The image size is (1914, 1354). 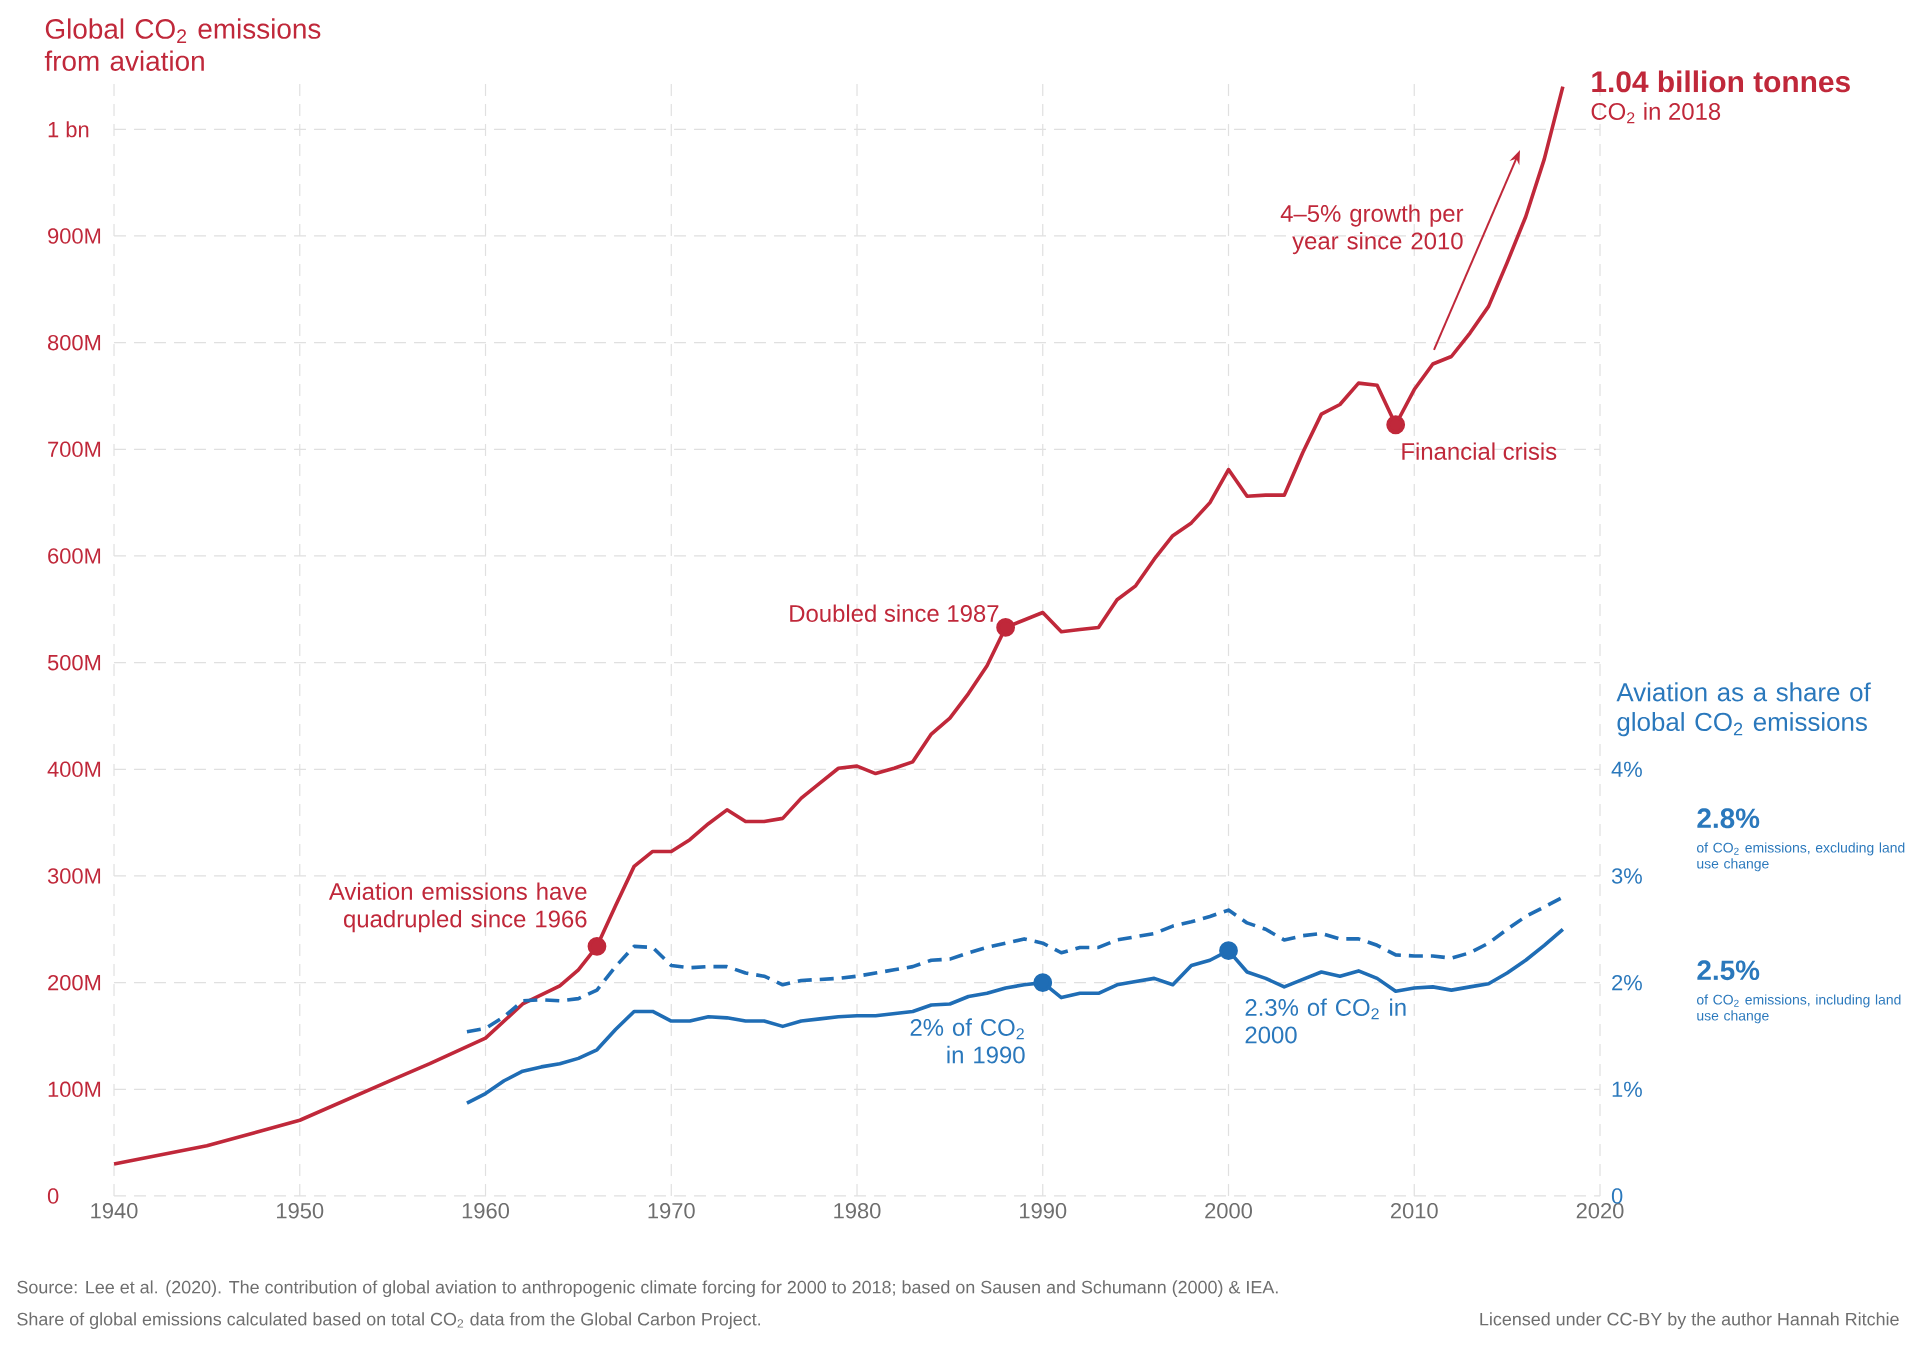 What do you see at coordinates (74, 982) in the screenshot?
I see `y-tick-label: 200M` at bounding box center [74, 982].